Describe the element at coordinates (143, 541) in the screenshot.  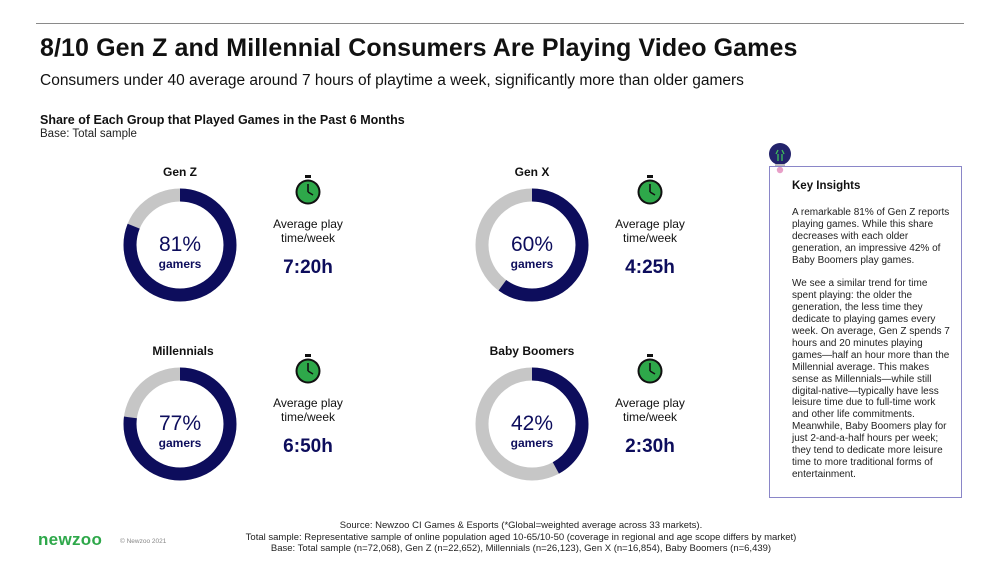
I see `copyright-text: © Newzoo 2021` at that location.